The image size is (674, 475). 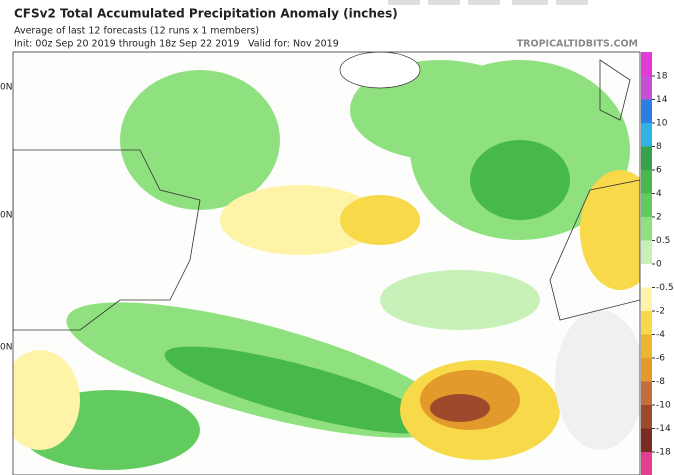 I want to click on colorbar-label: -8, so click(x=660, y=382).